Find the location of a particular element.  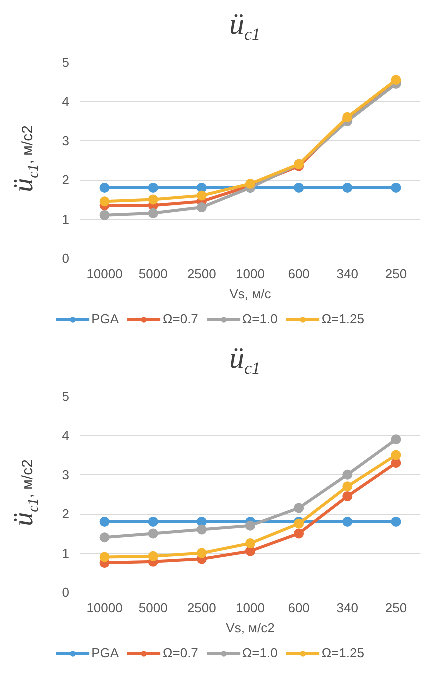

x-axis-title: Vs, м/с2 is located at coordinates (250, 628).